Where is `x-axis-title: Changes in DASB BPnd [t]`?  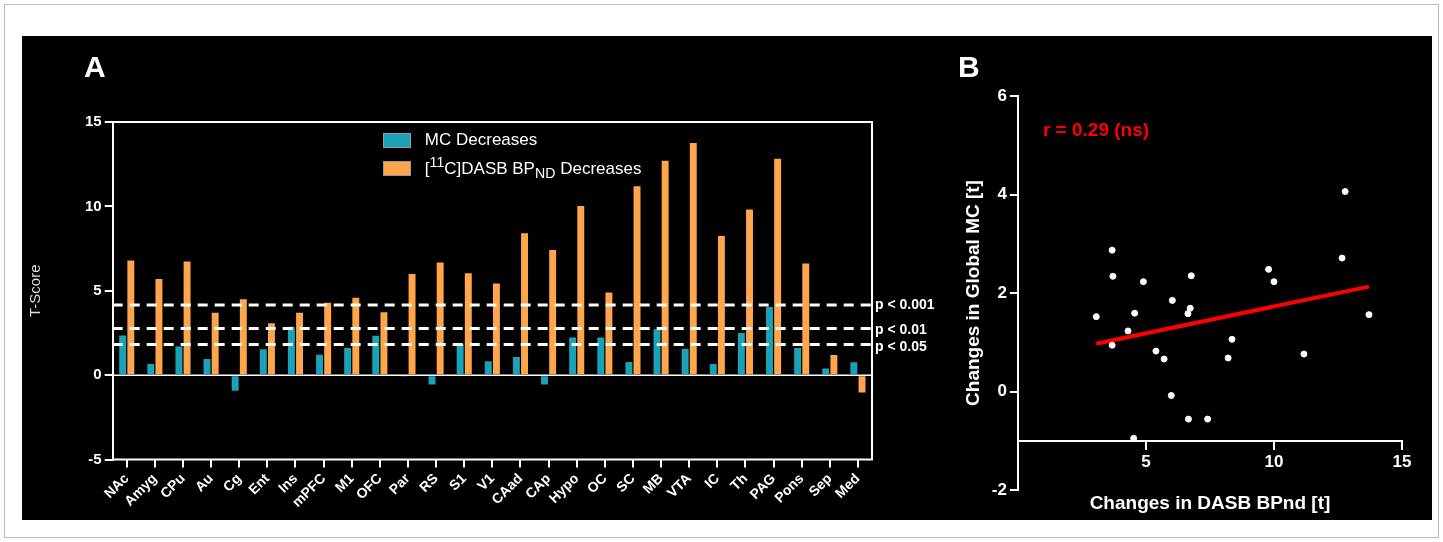
x-axis-title: Changes in DASB BPnd [t] is located at coordinates (1210, 503).